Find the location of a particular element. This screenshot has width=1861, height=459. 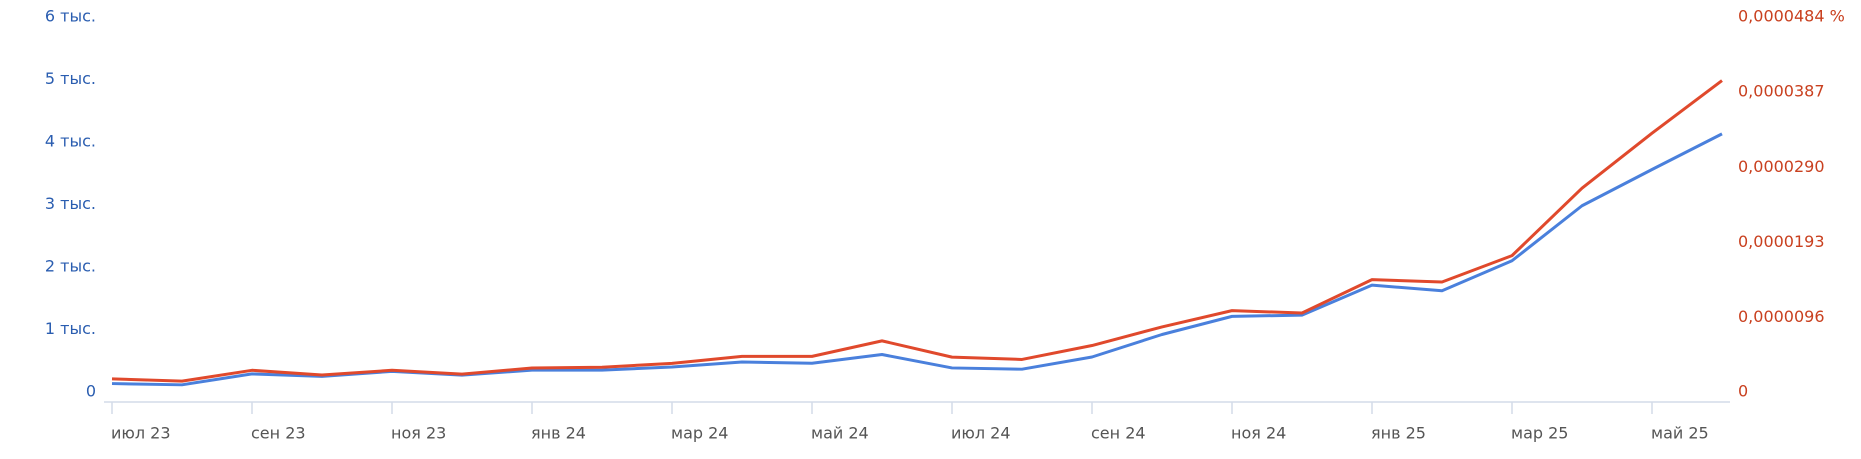

y-tick-label: 5 тыс. is located at coordinates (70, 78).